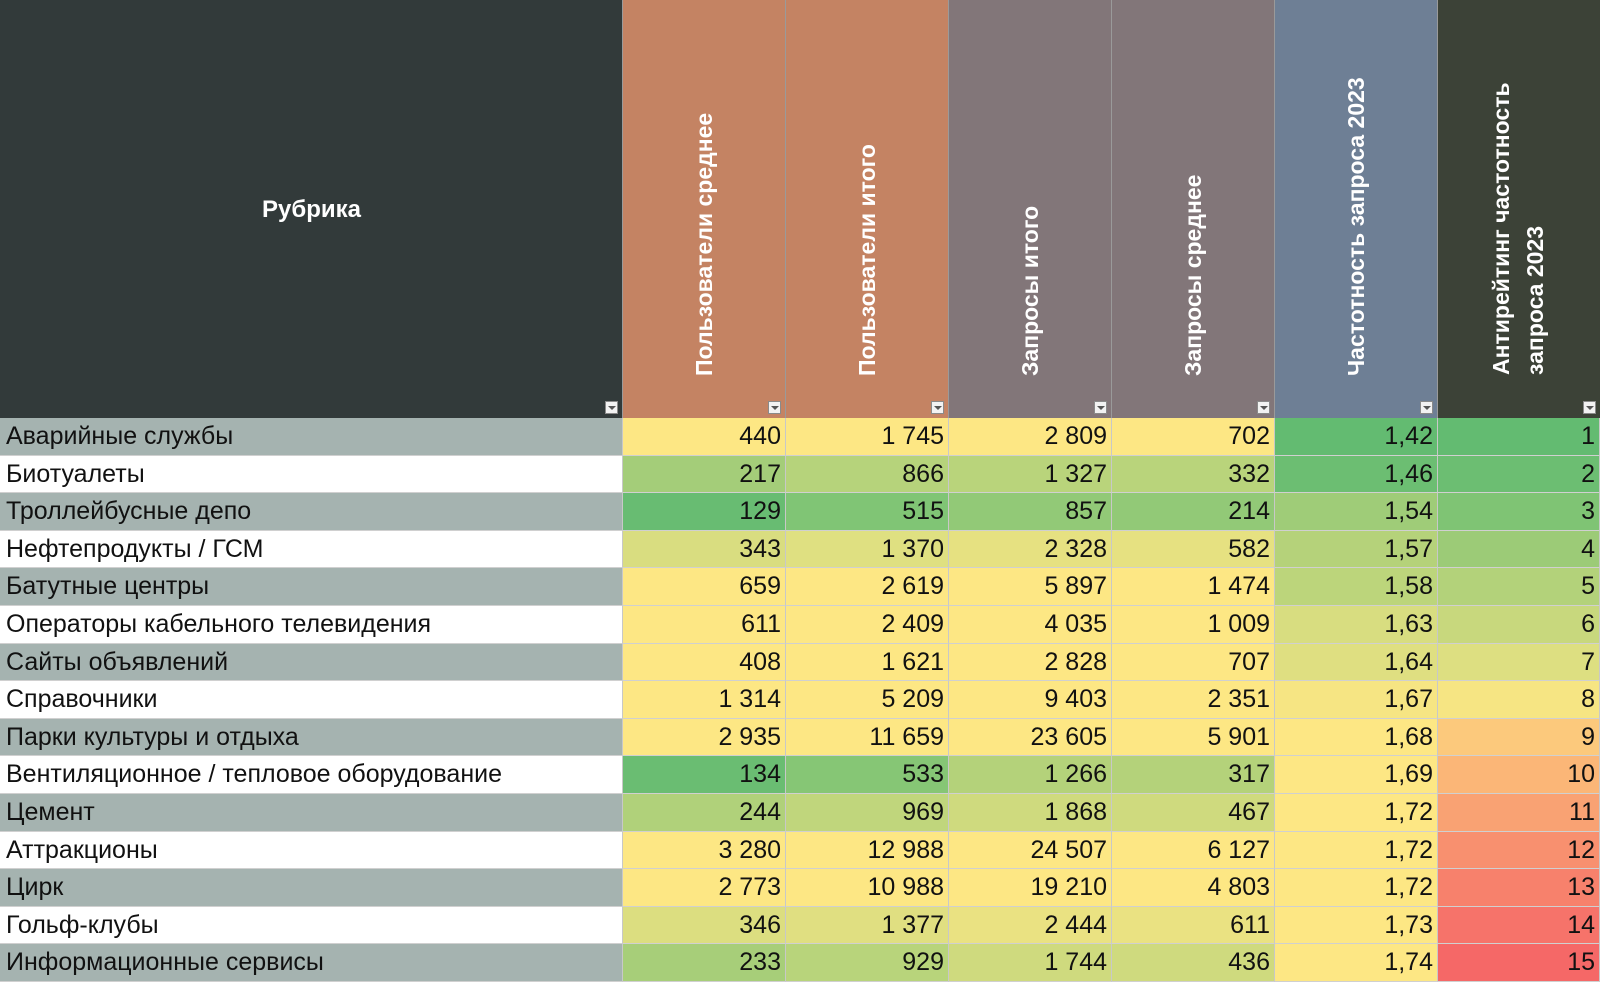 The width and height of the screenshot is (1600, 985). I want to click on req-total-cell: 19 210, so click(1030, 888).